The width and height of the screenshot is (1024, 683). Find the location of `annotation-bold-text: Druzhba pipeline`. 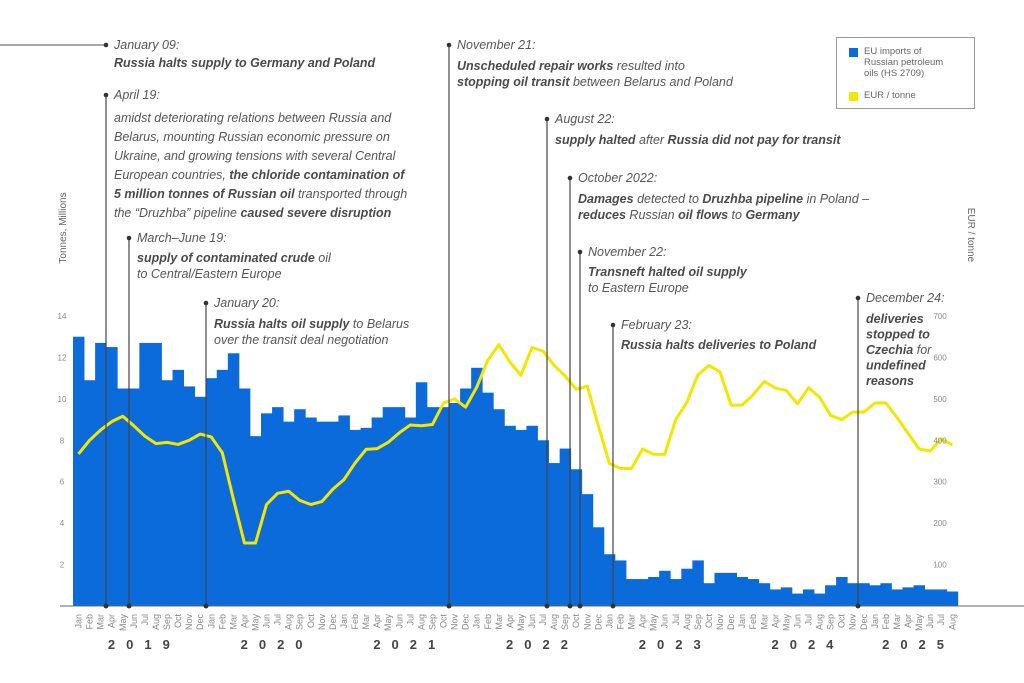

annotation-bold-text: Druzhba pipeline is located at coordinates (752, 199).